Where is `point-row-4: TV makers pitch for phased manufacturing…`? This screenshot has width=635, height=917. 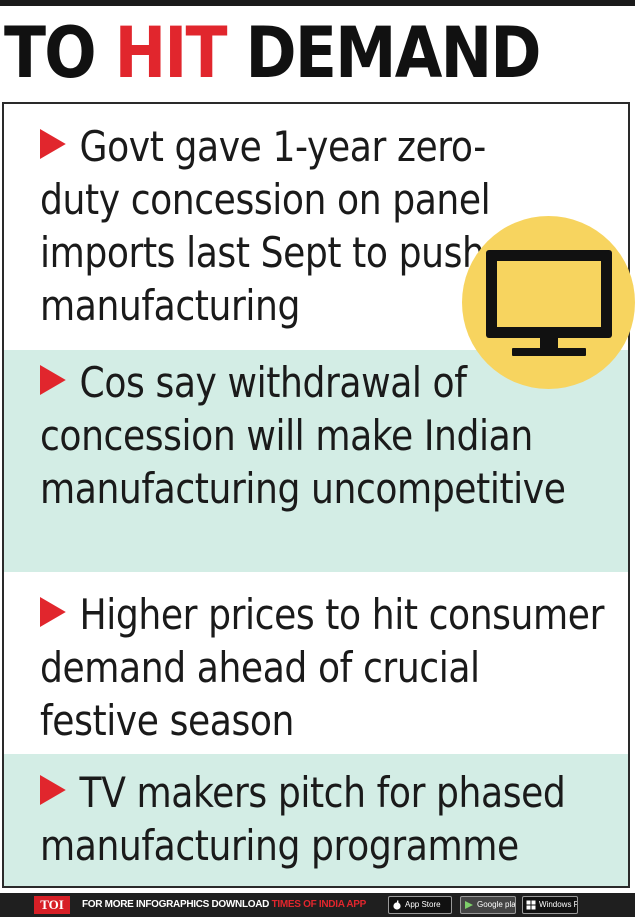 point-row-4: TV makers pitch for phased manufacturing… is located at coordinates (316, 820).